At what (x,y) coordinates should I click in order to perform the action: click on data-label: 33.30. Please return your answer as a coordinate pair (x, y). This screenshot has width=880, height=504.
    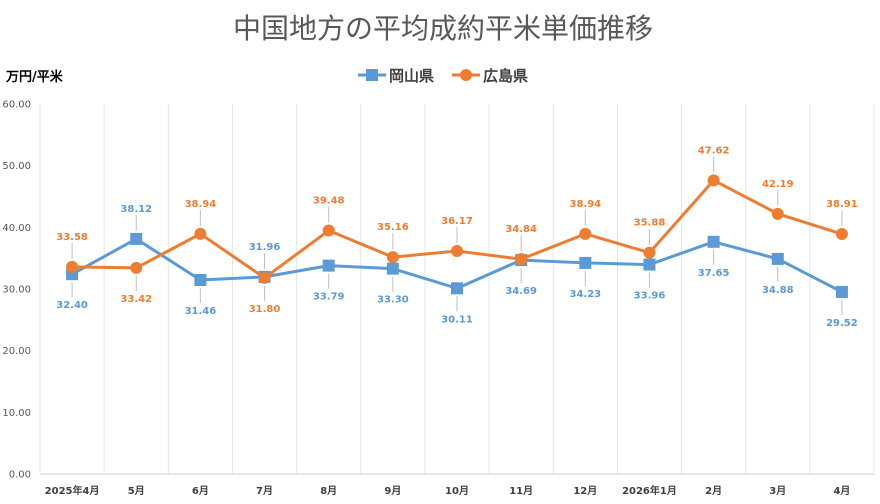
    Looking at the image, I should click on (393, 300).